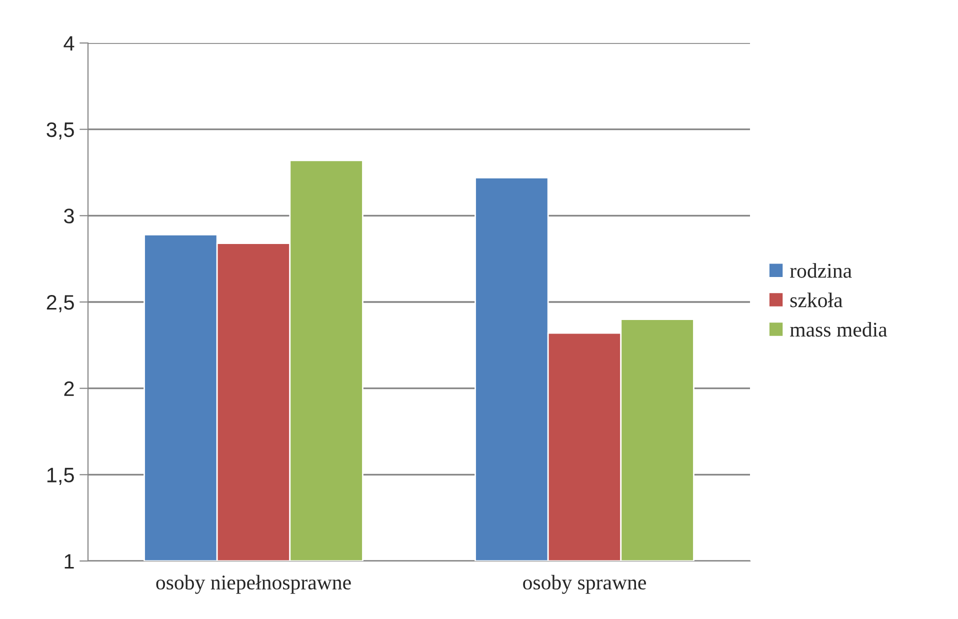  Describe the element at coordinates (816, 300) in the screenshot. I see `legend-label: szkoła` at that location.